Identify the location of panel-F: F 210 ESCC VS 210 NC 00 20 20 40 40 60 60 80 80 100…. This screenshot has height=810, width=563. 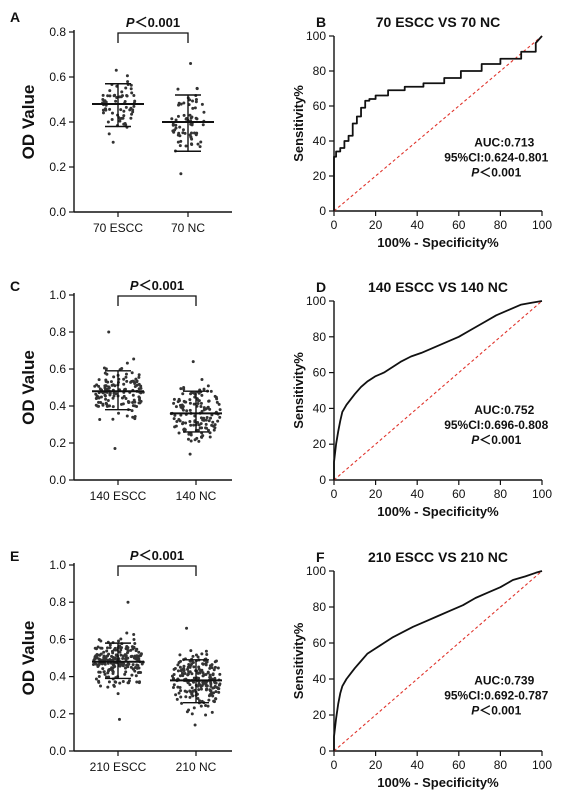
(421, 669).